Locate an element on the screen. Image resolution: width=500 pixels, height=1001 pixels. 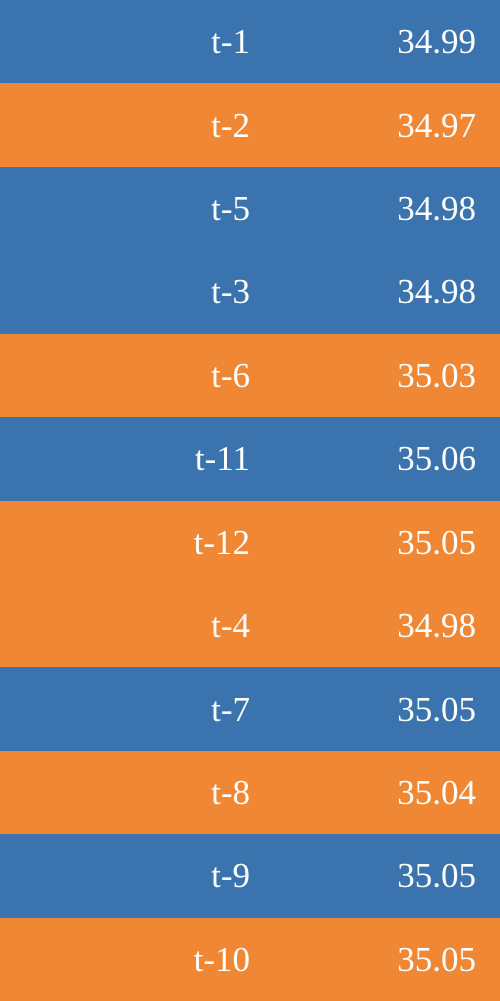
row-label: t-10 is located at coordinates (221, 959).